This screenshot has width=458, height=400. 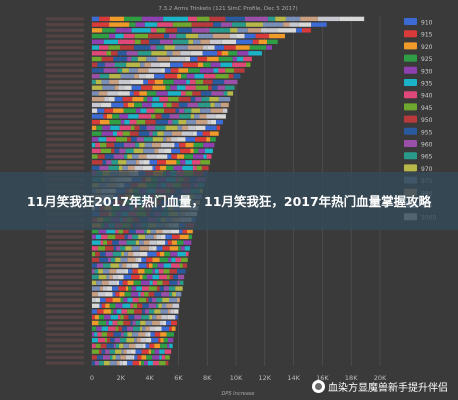 I want to click on x-tick-label: 18K, so click(x=351, y=378).